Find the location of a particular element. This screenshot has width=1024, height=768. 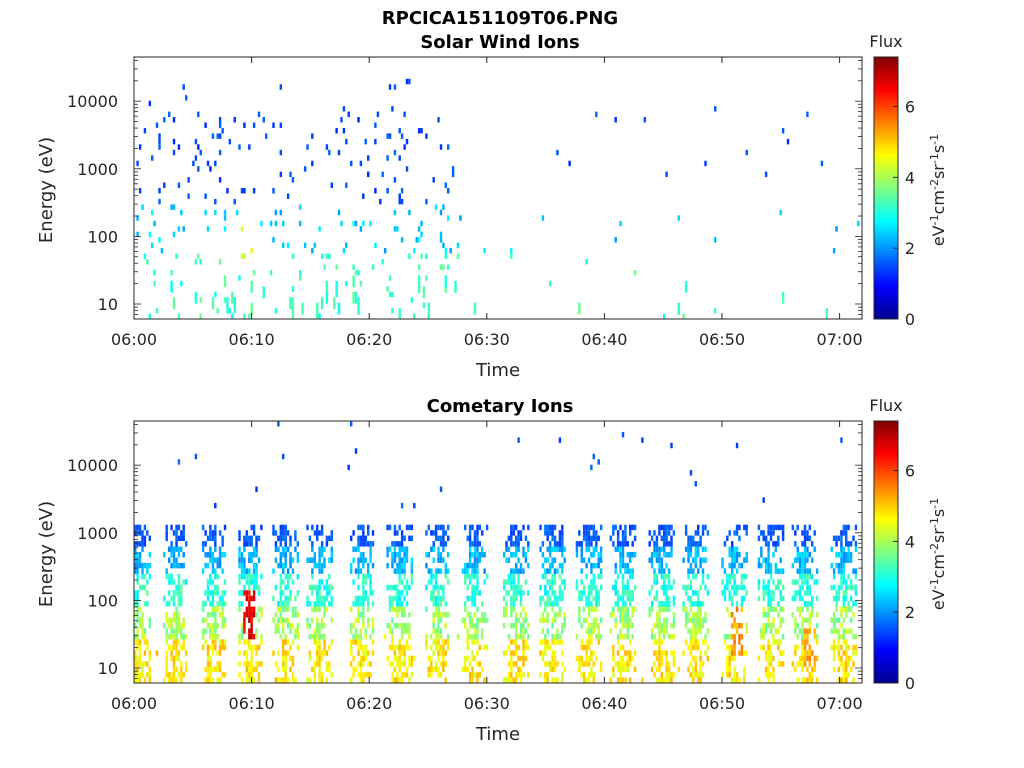

colorbar-tick-label: 4 is located at coordinates (910, 177).